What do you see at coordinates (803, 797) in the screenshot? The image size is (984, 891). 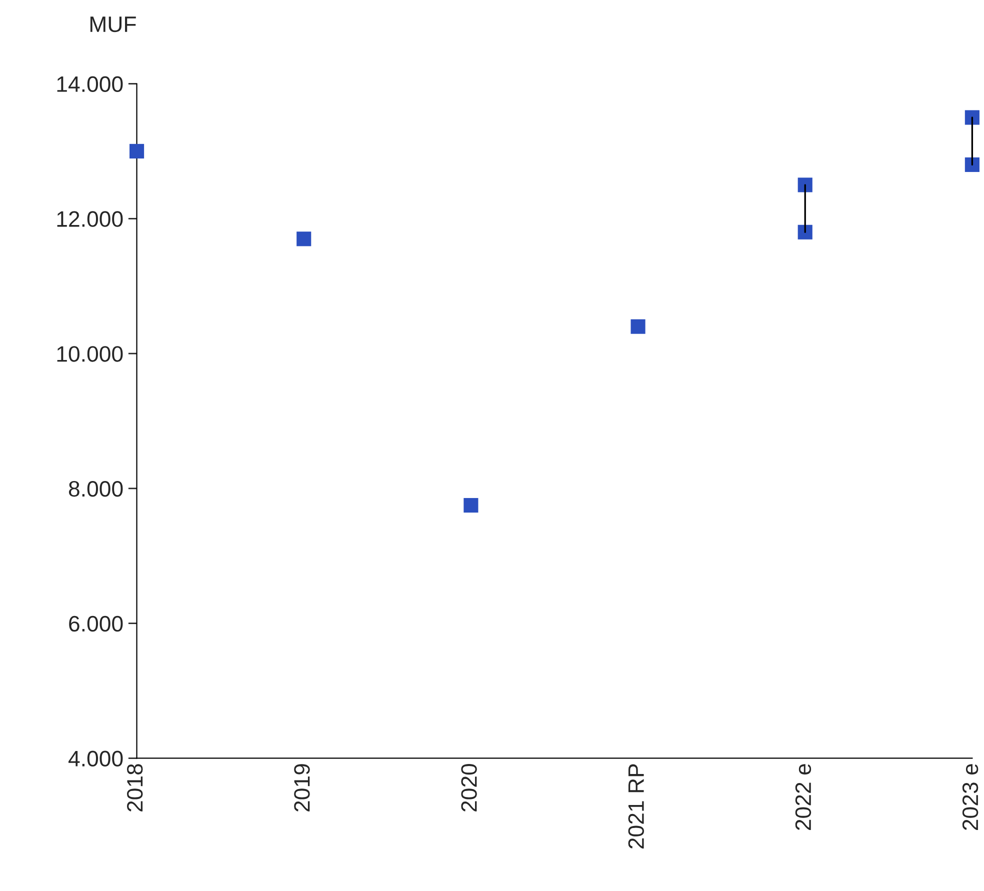 I see `x-tick-label: 2022 e` at bounding box center [803, 797].